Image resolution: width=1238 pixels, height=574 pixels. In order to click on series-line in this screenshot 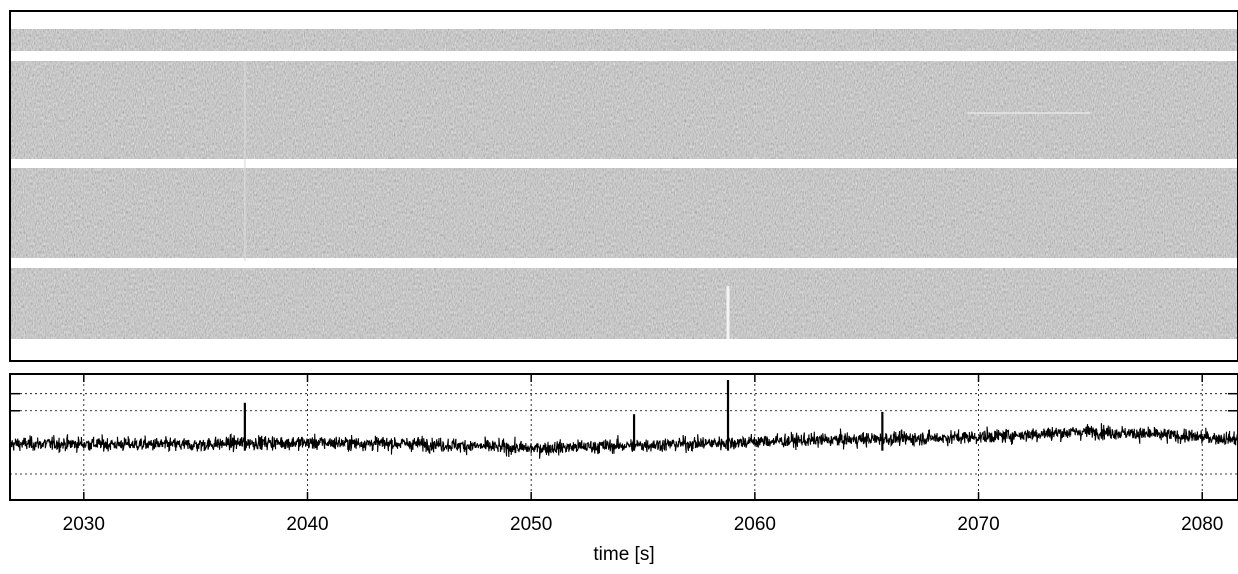, I will do `click(623, 441)`.